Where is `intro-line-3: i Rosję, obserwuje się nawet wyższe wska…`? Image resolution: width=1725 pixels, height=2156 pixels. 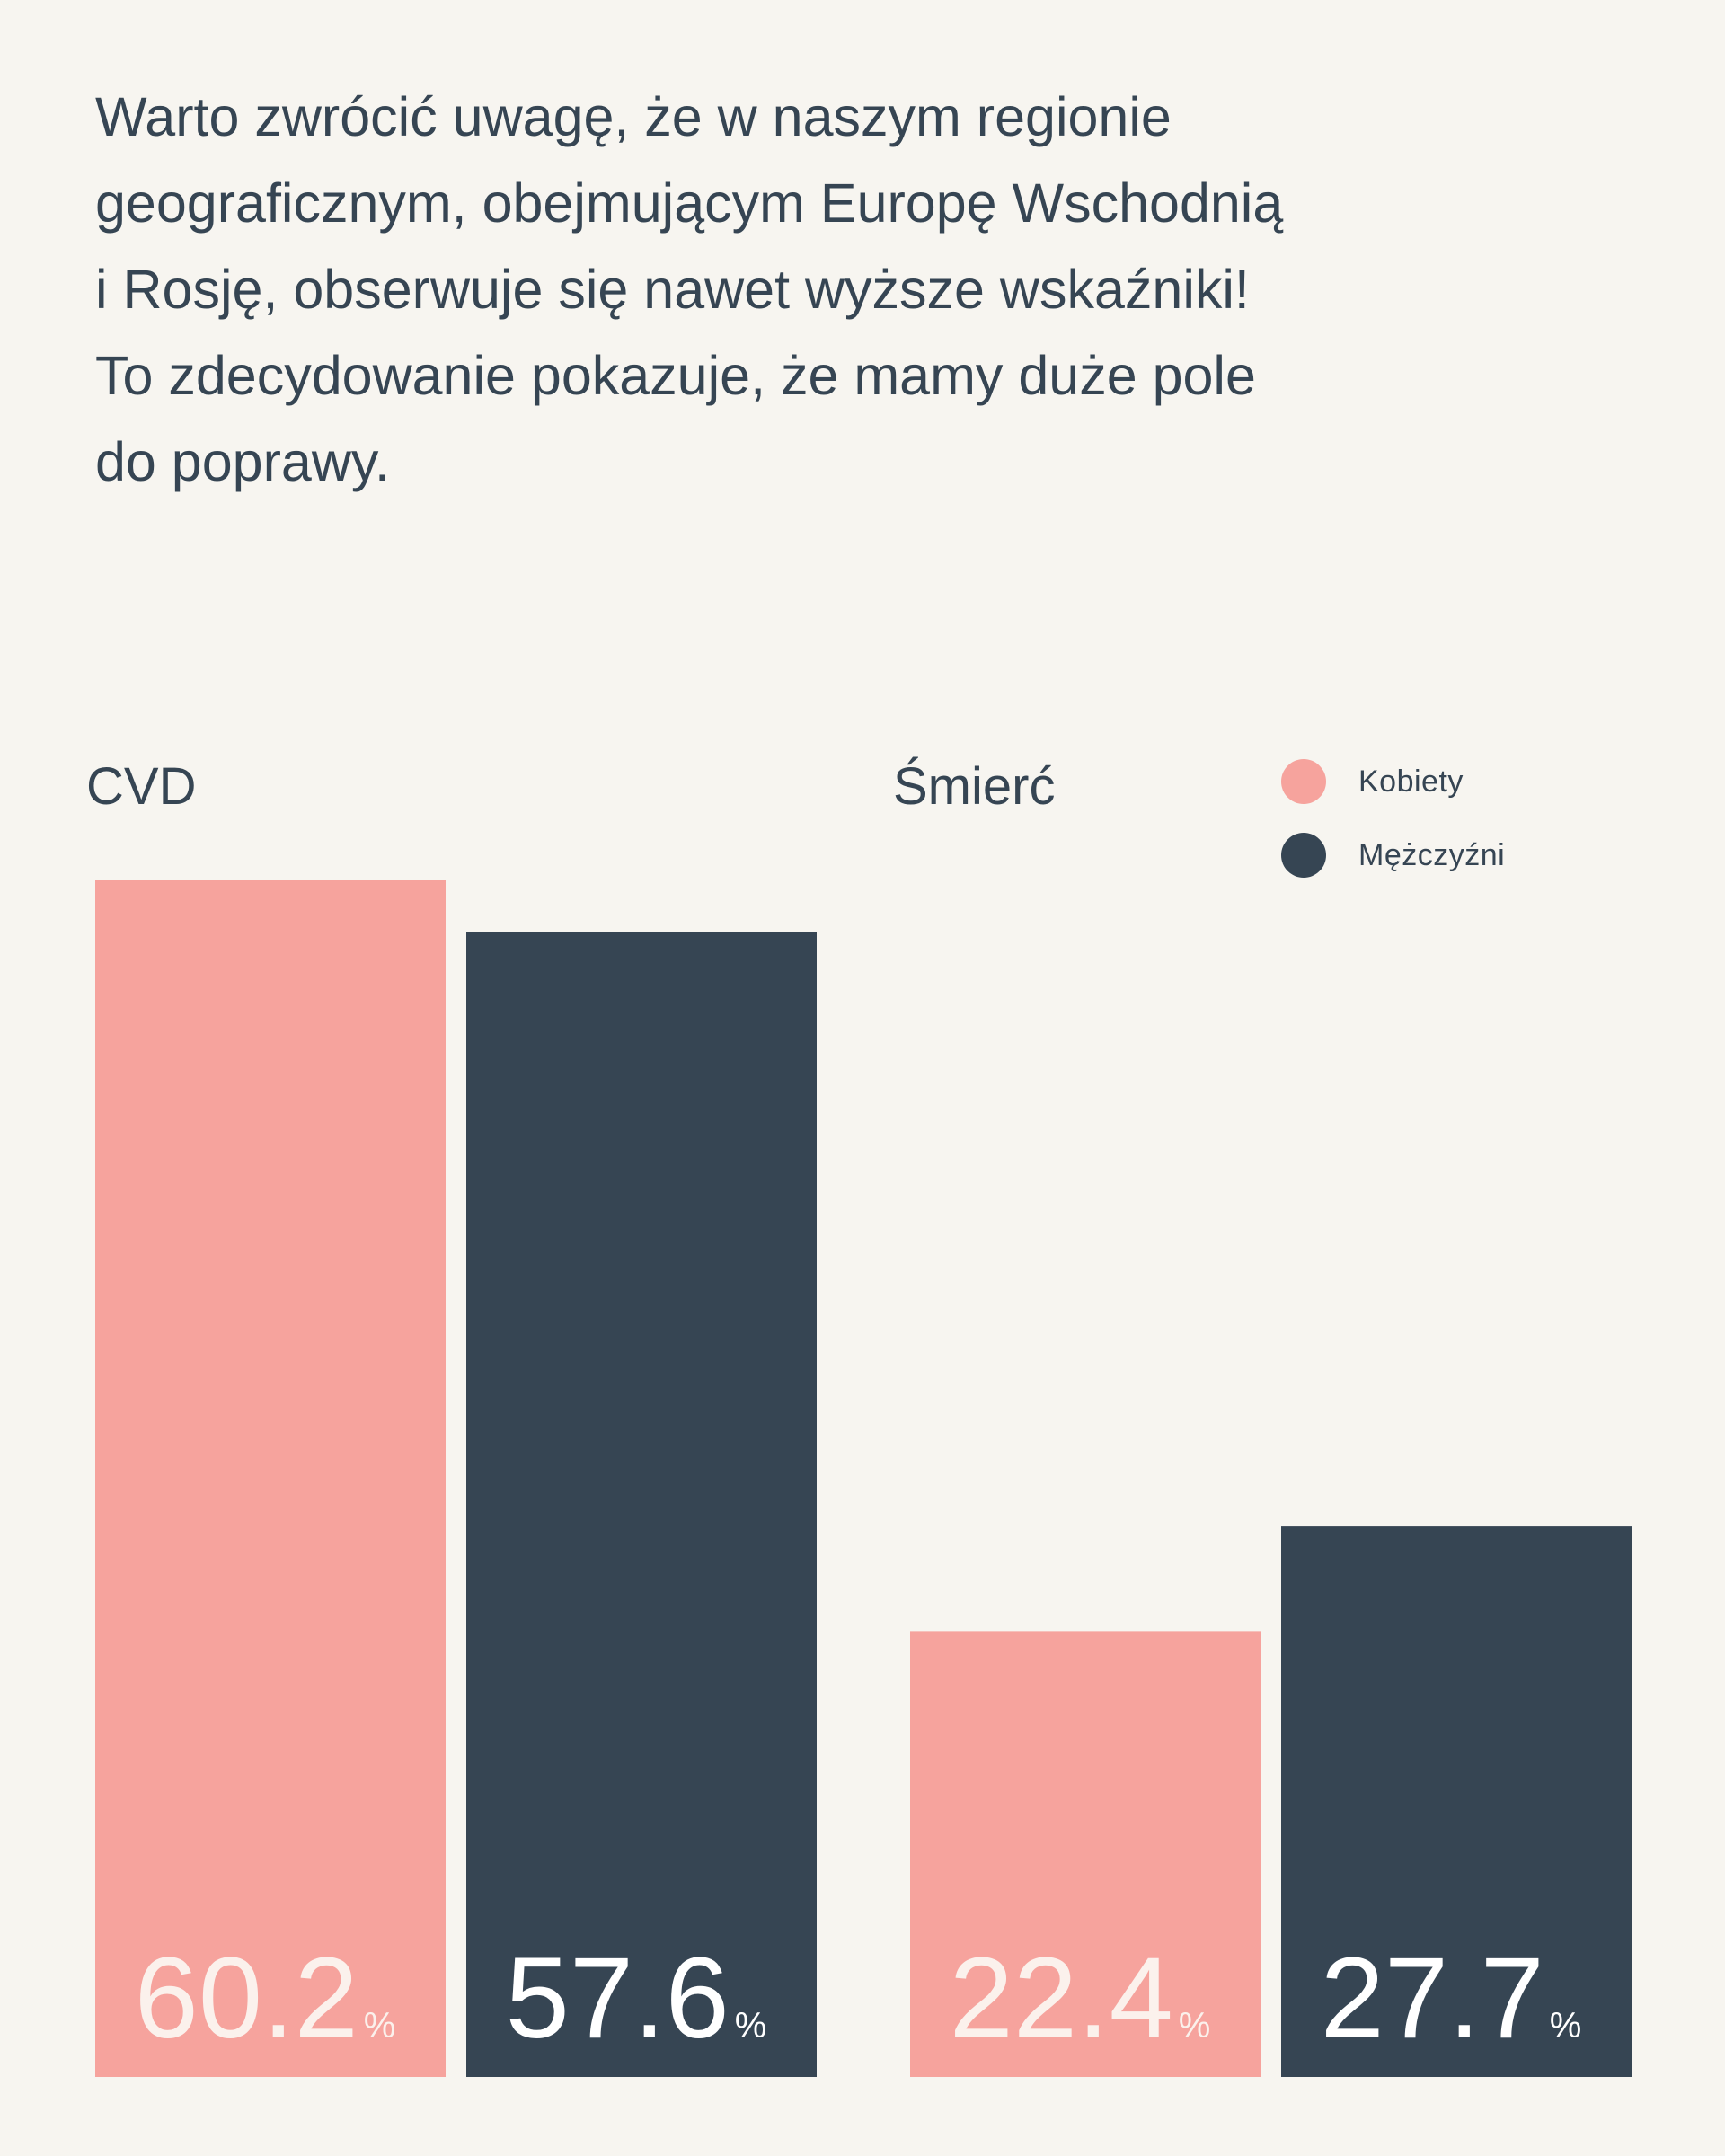
intro-line-3: i Rosję, obserwuje się nawet wyższe wska… is located at coordinates (672, 290).